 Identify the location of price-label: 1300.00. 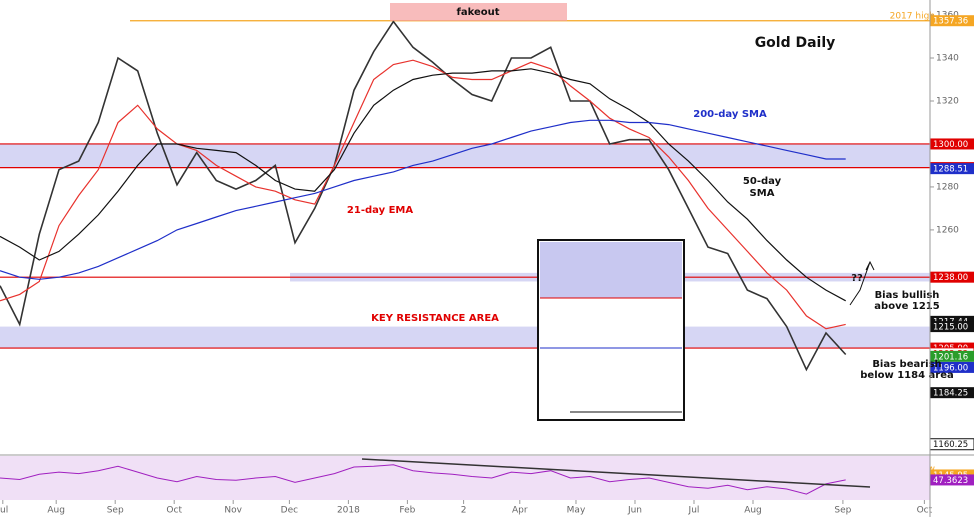
(950, 145).